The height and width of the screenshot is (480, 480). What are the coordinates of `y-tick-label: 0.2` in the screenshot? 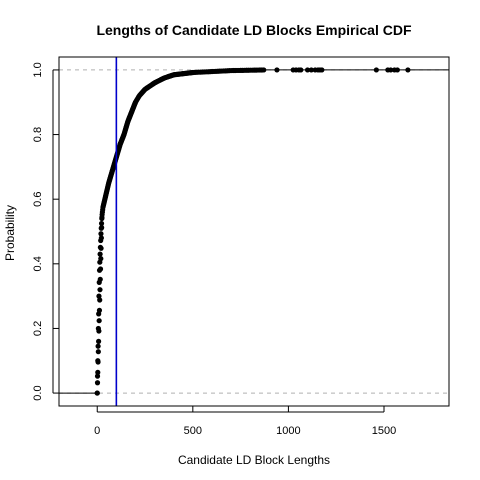 It's located at (38, 328).